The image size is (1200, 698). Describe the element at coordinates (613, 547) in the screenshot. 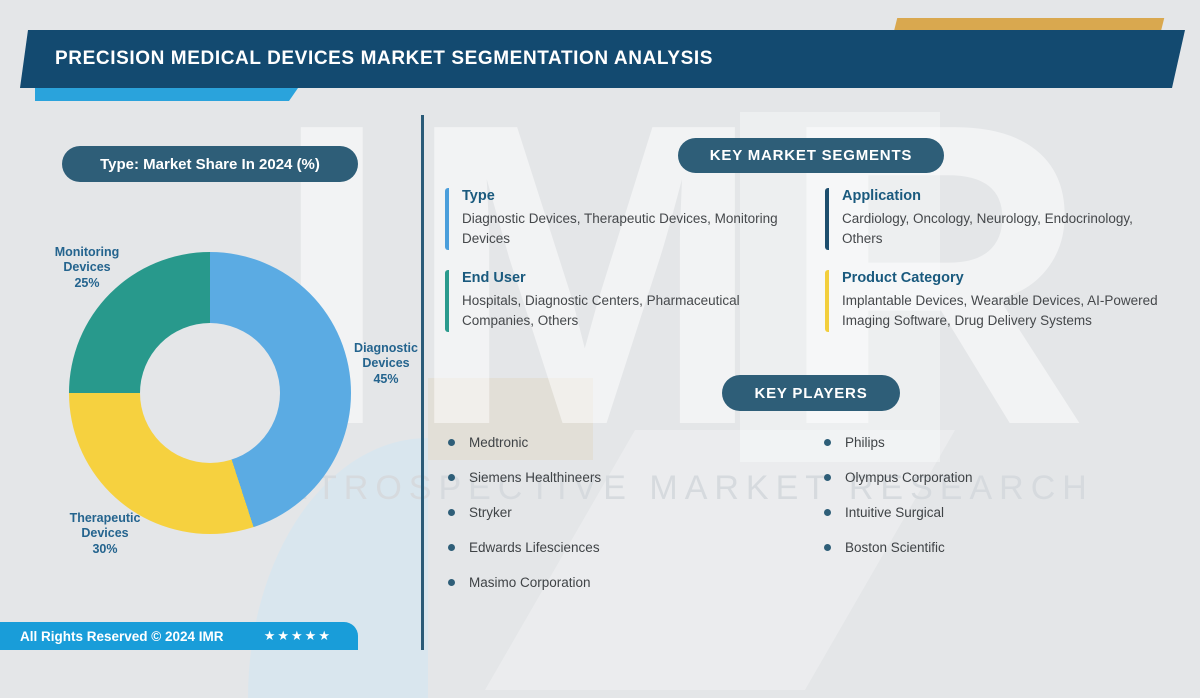

I see `player-list-item: Edwards Lifesciences` at that location.